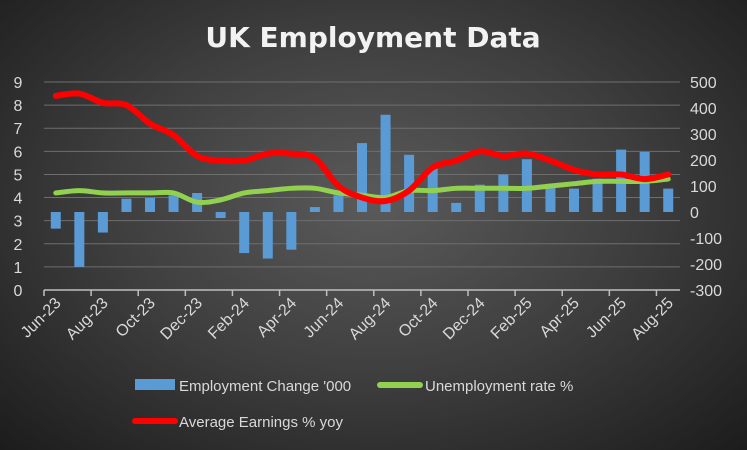 The height and width of the screenshot is (450, 747). Describe the element at coordinates (181, 319) in the screenshot. I see `x-axis-tick-label: Dec-23` at that location.